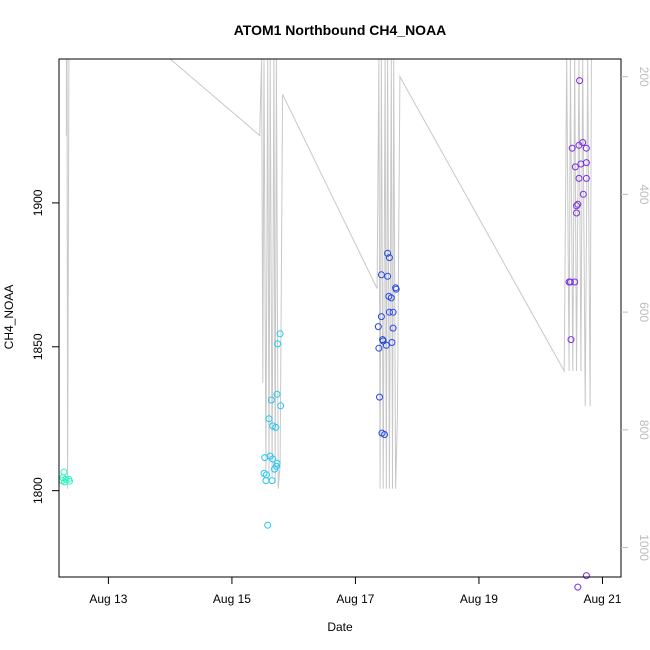 The image size is (650, 650). What do you see at coordinates (643, 312) in the screenshot?
I see `right-tick-label: 600` at bounding box center [643, 312].